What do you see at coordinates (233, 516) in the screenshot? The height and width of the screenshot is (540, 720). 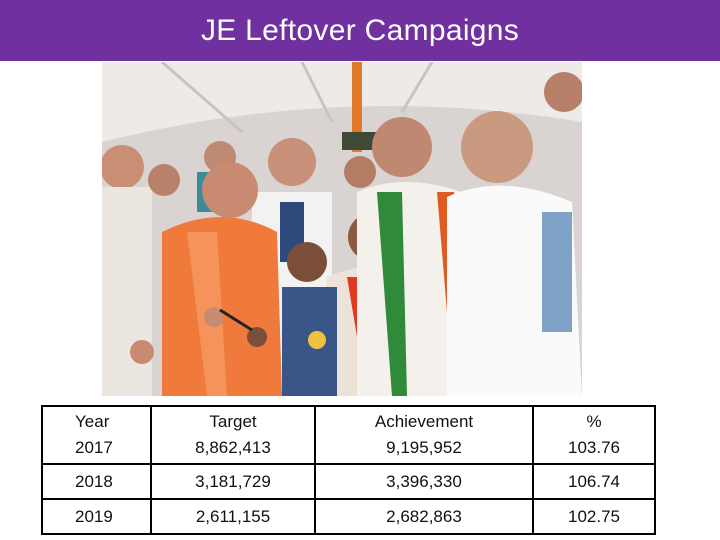 I see `cell-target: 2,611,155` at bounding box center [233, 516].